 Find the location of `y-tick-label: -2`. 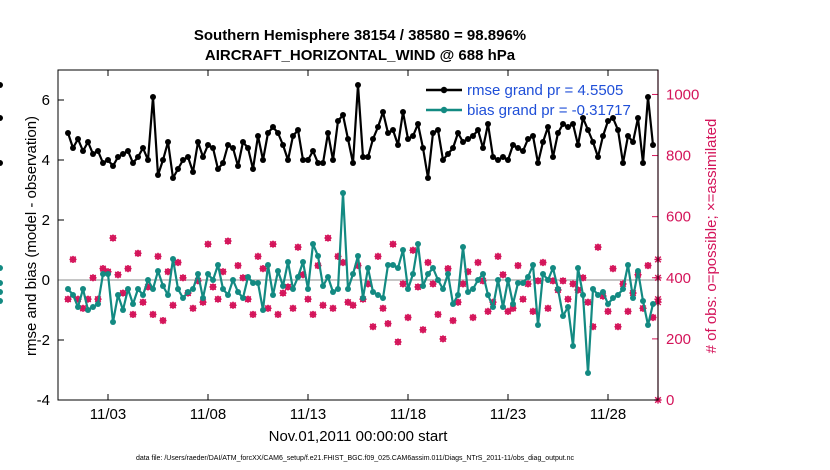

y-tick-label: -2 is located at coordinates (43, 340).